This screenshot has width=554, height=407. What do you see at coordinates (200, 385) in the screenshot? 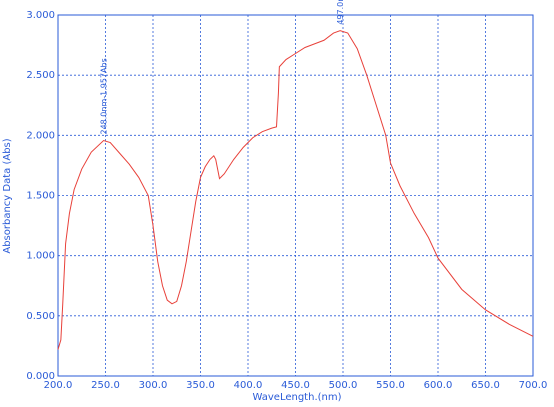
I see `x-tick-label: 350.0` at bounding box center [200, 385].